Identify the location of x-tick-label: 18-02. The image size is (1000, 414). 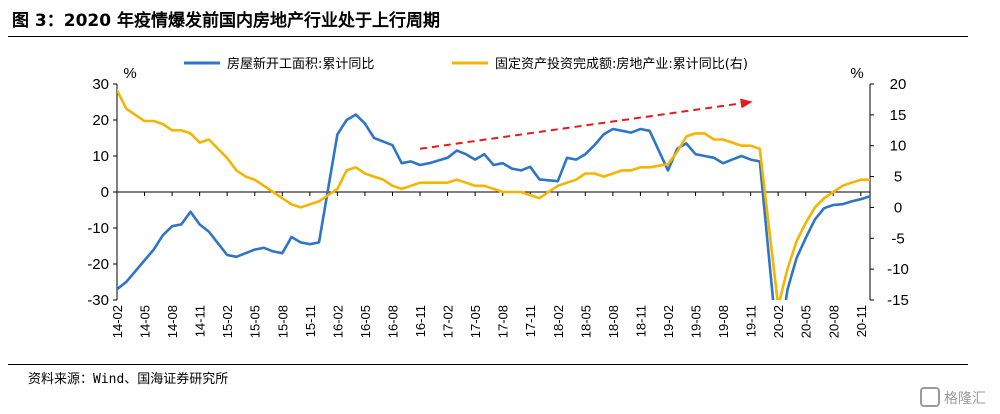
(558, 321).